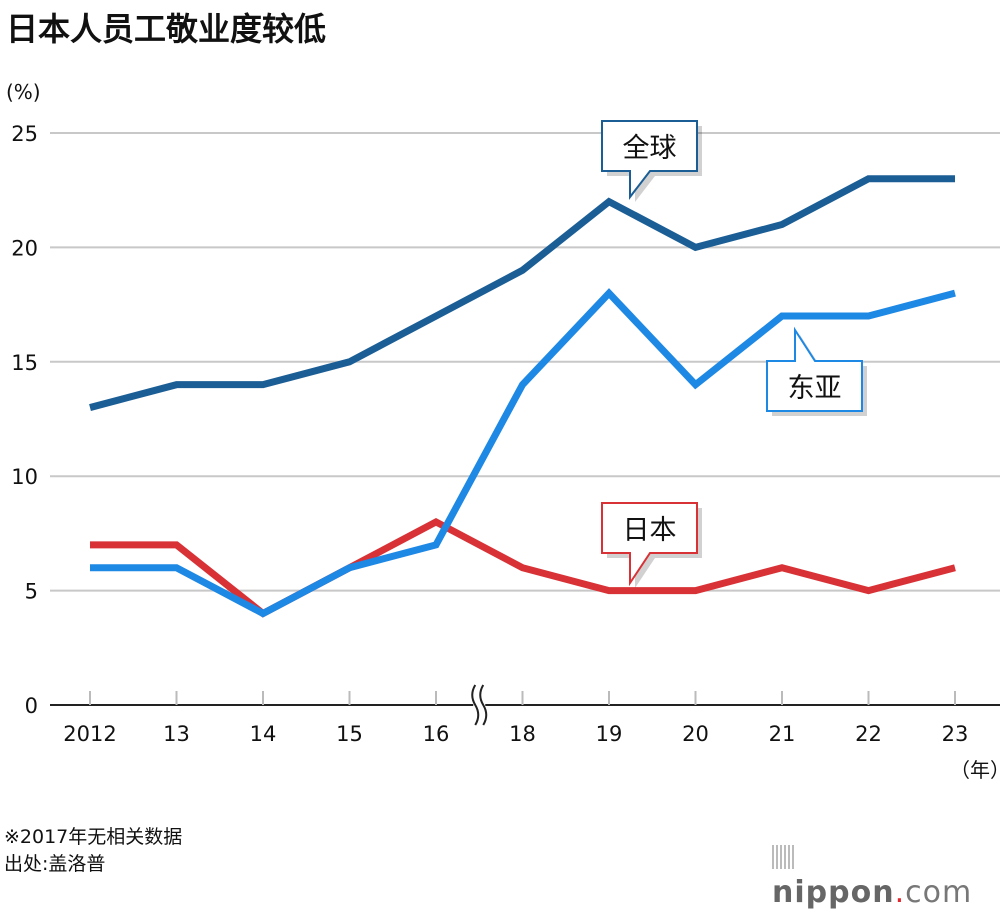 This screenshot has width=1000, height=910. I want to click on series-label: 全球, so click(650, 148).